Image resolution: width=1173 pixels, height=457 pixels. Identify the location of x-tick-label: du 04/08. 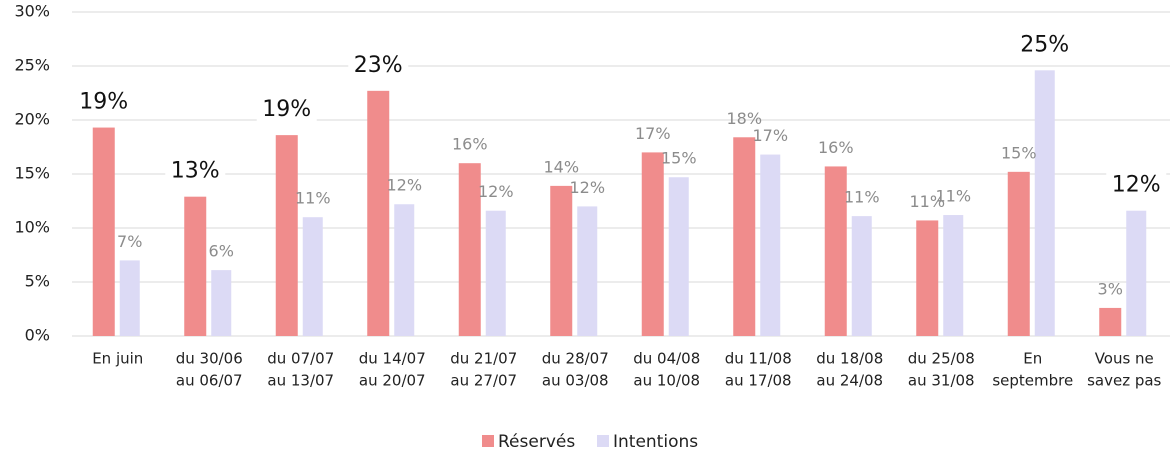
(666, 359).